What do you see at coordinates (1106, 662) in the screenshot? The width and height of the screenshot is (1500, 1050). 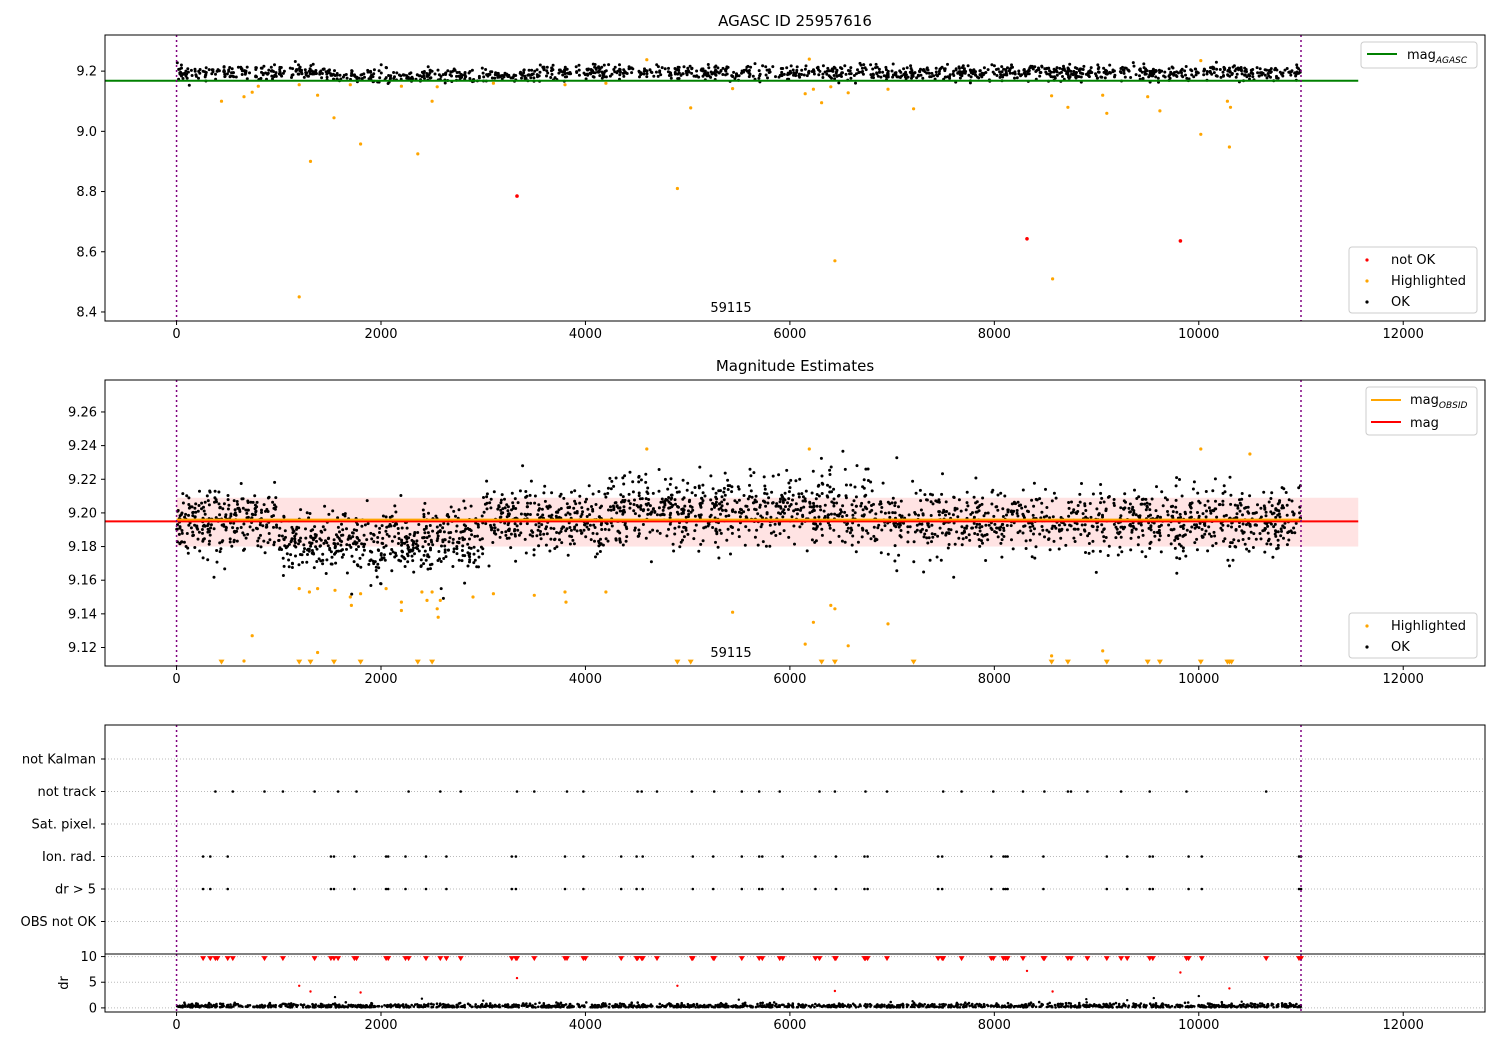 I see `clipped-low-marker` at bounding box center [1106, 662].